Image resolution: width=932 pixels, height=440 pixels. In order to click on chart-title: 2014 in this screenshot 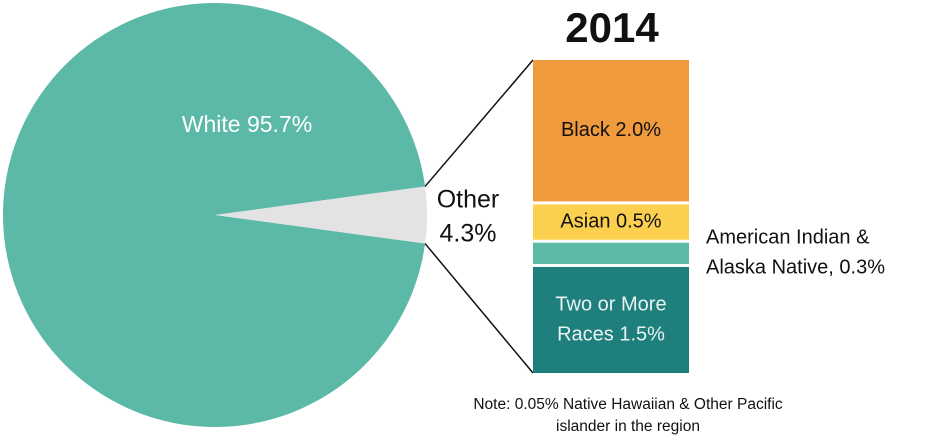, I will do `click(612, 27)`.